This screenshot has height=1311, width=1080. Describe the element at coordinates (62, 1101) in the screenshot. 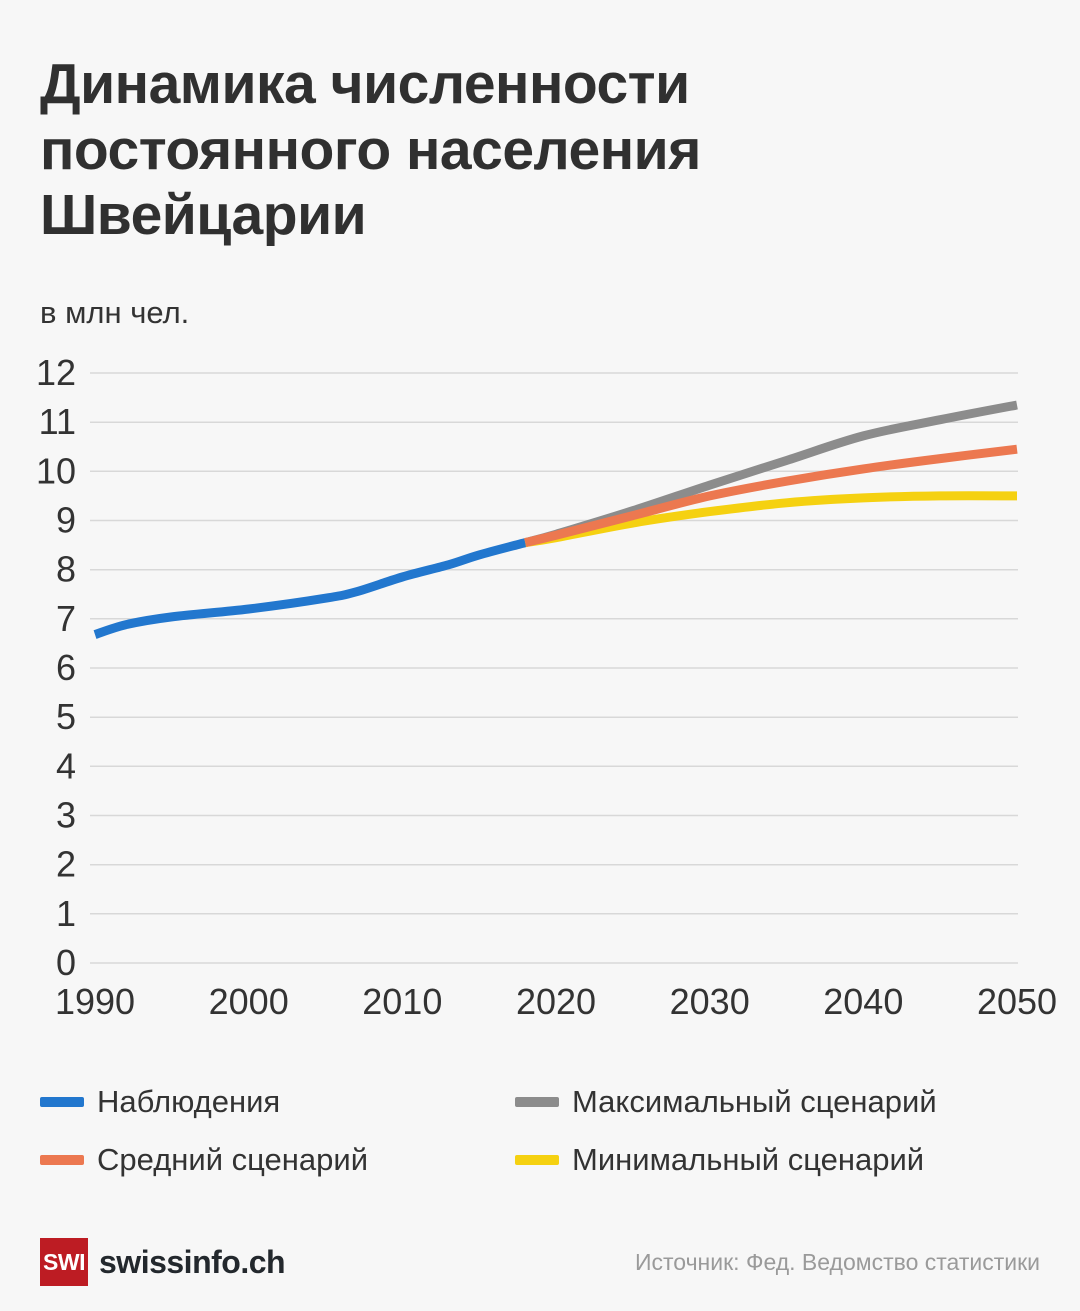

I see `legend-swatch-observations` at that location.